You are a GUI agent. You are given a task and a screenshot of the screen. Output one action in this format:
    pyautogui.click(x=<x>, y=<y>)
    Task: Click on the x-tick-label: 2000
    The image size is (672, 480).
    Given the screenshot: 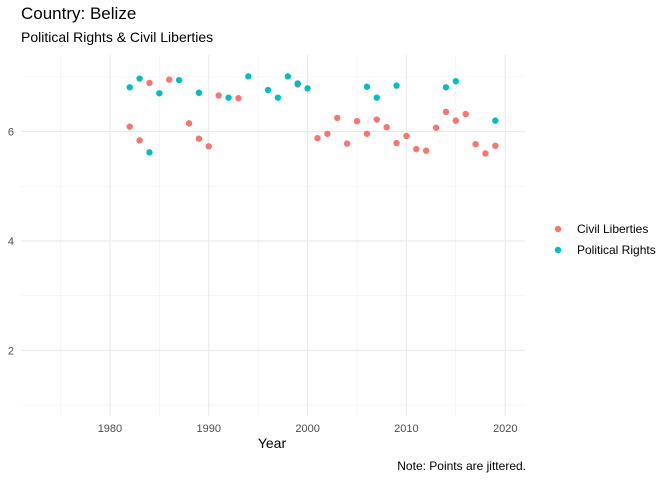 What is the action you would take?
    pyautogui.click(x=307, y=429)
    